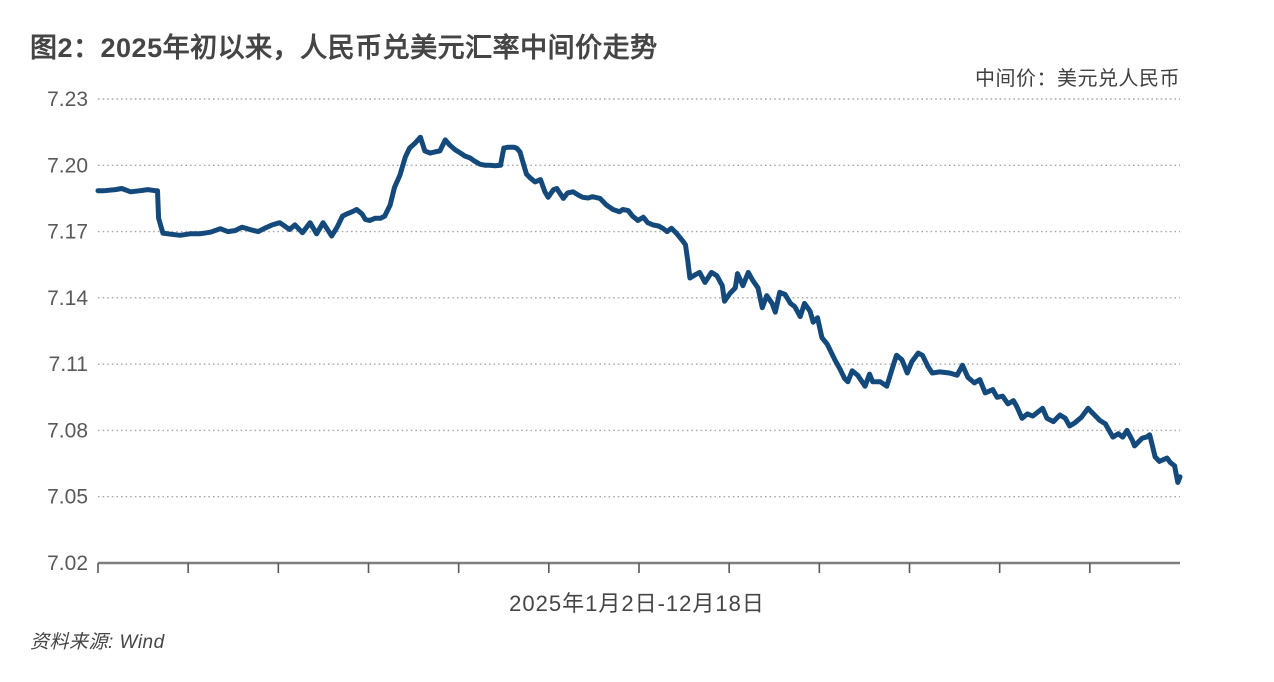 This screenshot has height=682, width=1274. Describe the element at coordinates (344, 48) in the screenshot. I see `chart-title: 图2：2025年初以来，人民币兑美元汇率中间价走势` at that location.